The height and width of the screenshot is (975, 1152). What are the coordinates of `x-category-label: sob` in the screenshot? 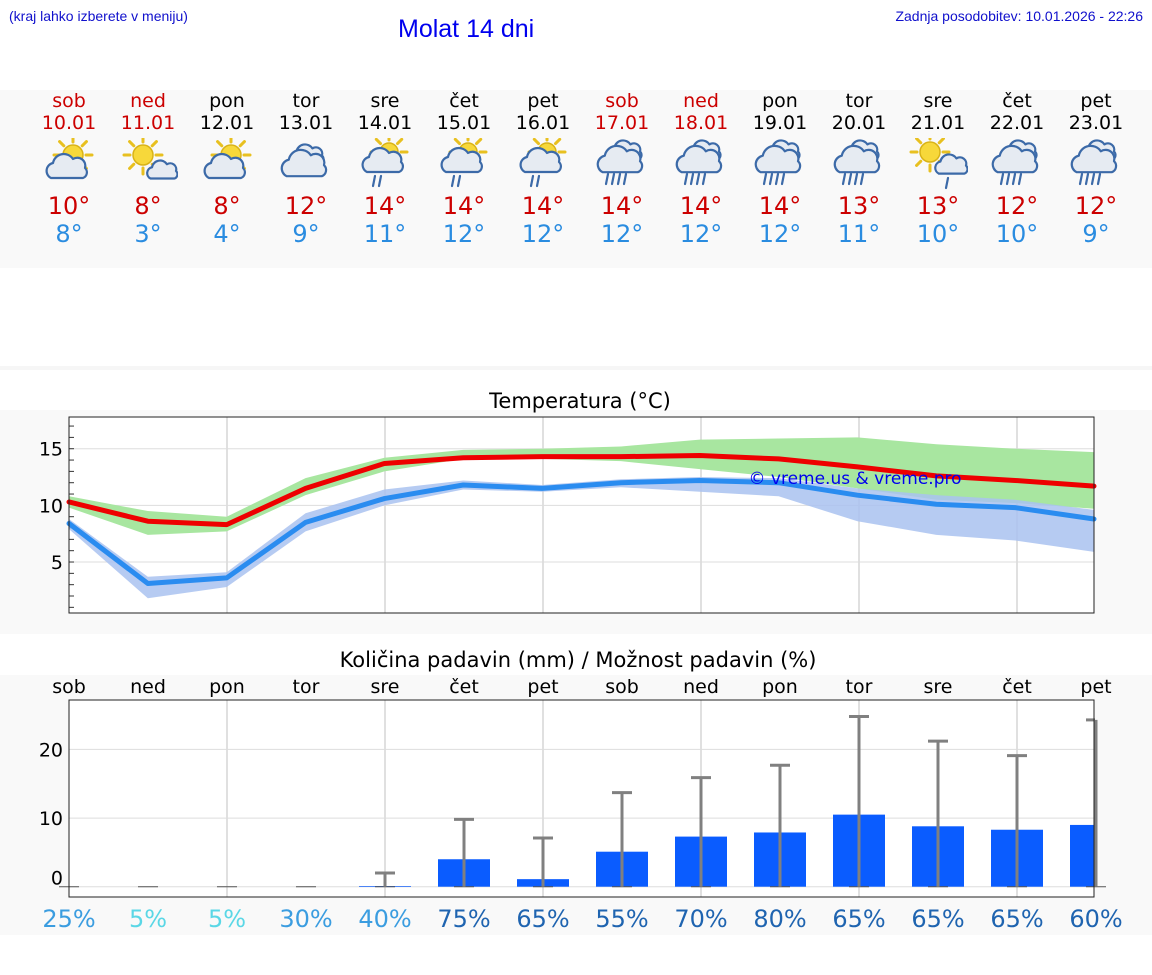 It's located at (69, 687).